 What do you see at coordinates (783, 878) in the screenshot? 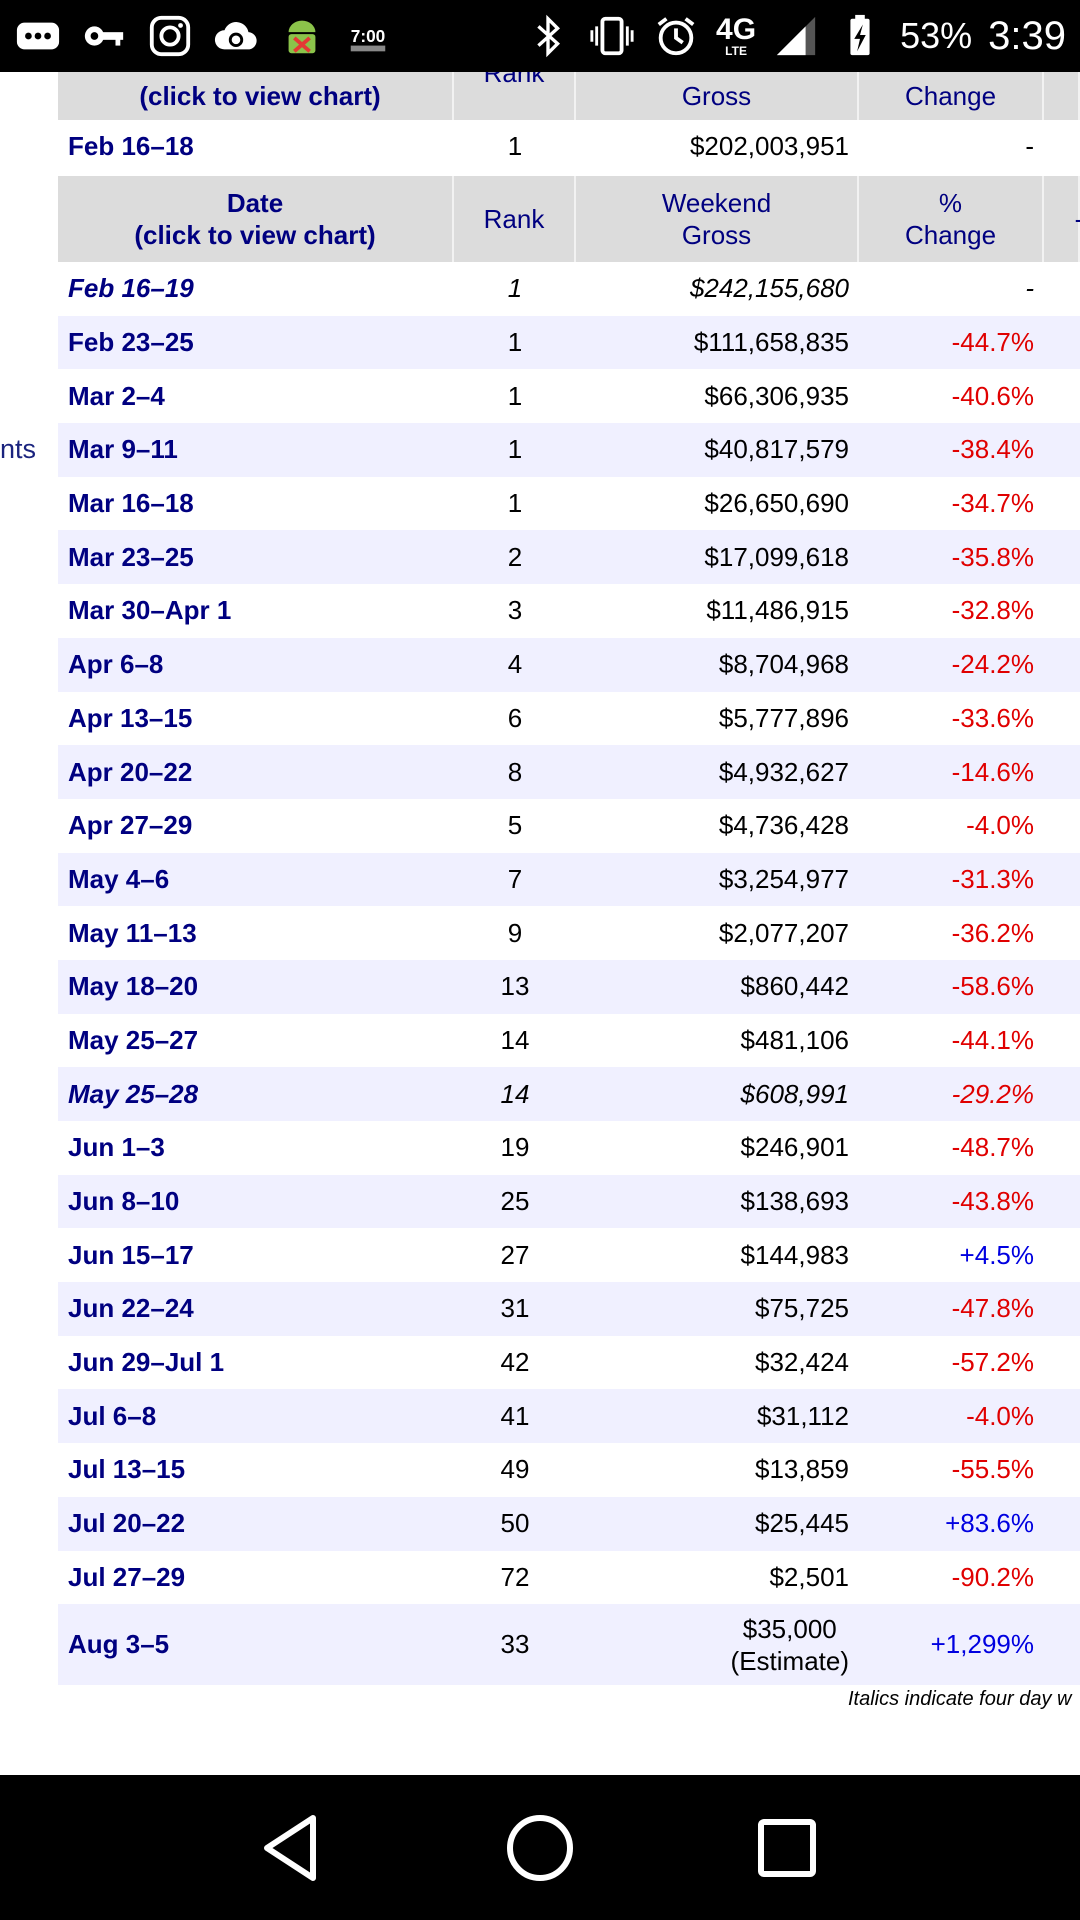
I see `row-gross: $3,254,977` at bounding box center [783, 878].